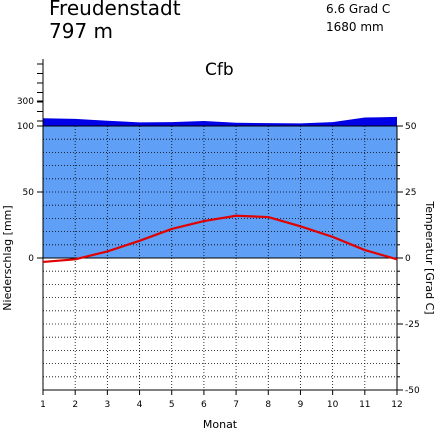 The width and height of the screenshot is (437, 430). What do you see at coordinates (412, 391) in the screenshot?
I see `temp-tick-label: -50` at bounding box center [412, 391].